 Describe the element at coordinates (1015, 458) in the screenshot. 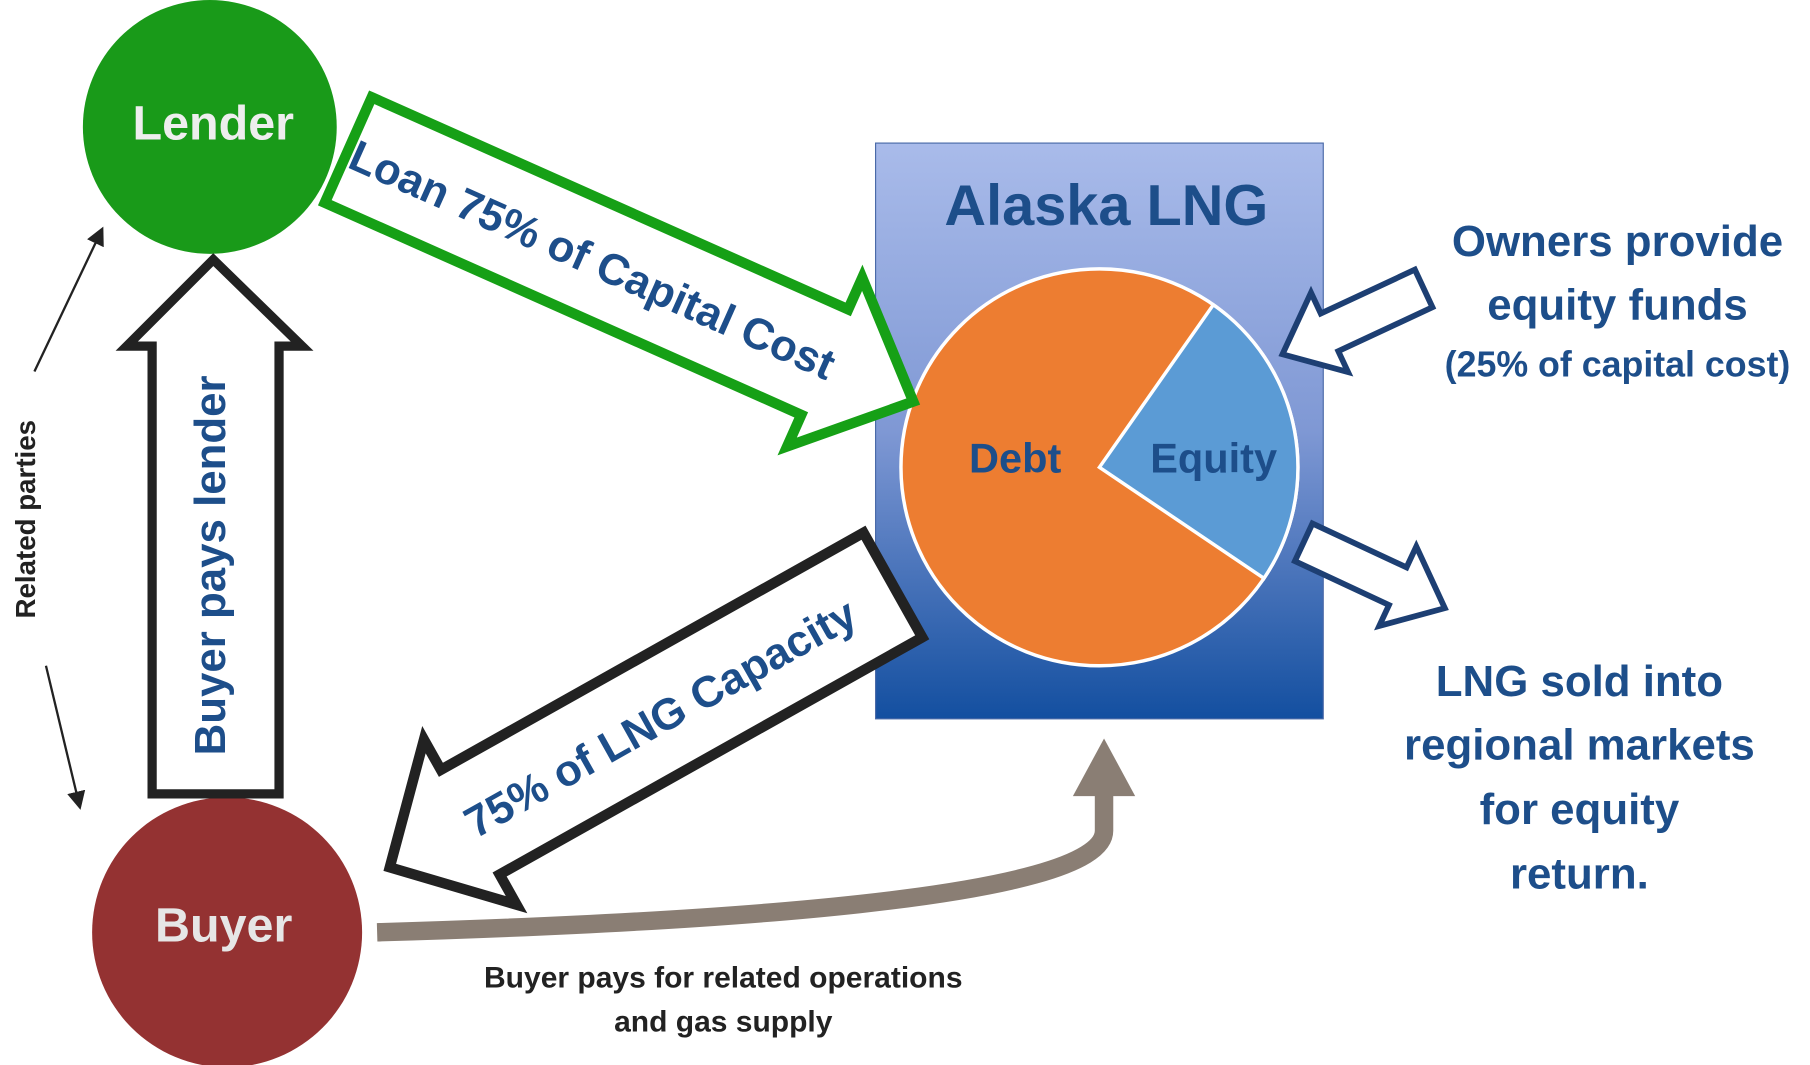

I see `debt-label: Debt` at that location.